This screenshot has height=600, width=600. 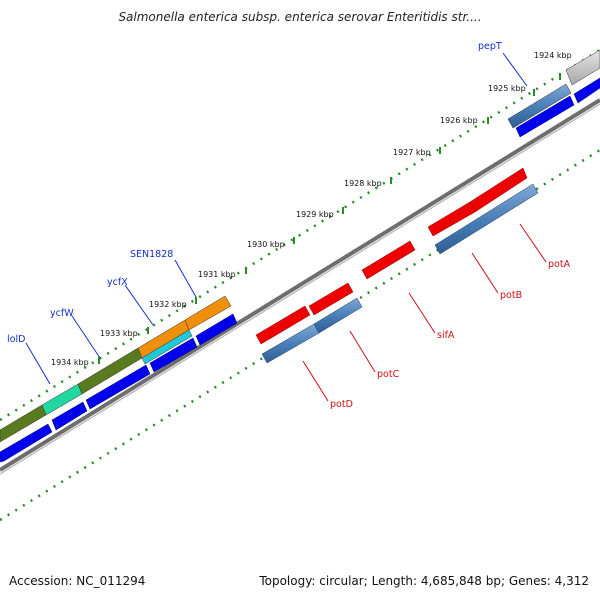 I want to click on accession-info: Accession: NC_011294, so click(x=77, y=581).